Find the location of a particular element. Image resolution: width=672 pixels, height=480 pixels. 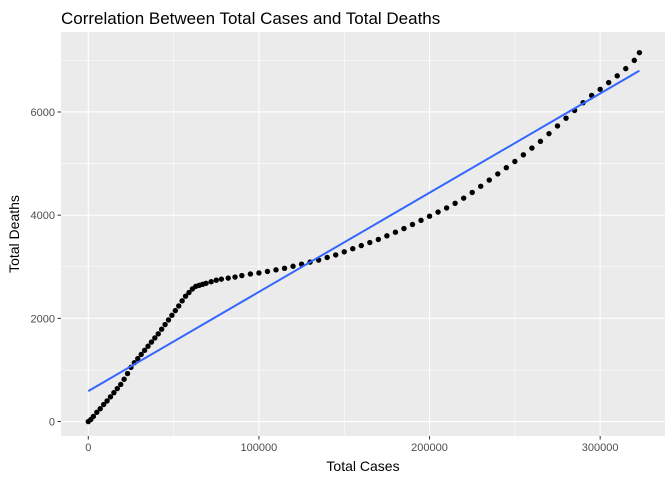

x-tick-label: 0 is located at coordinates (88, 448).